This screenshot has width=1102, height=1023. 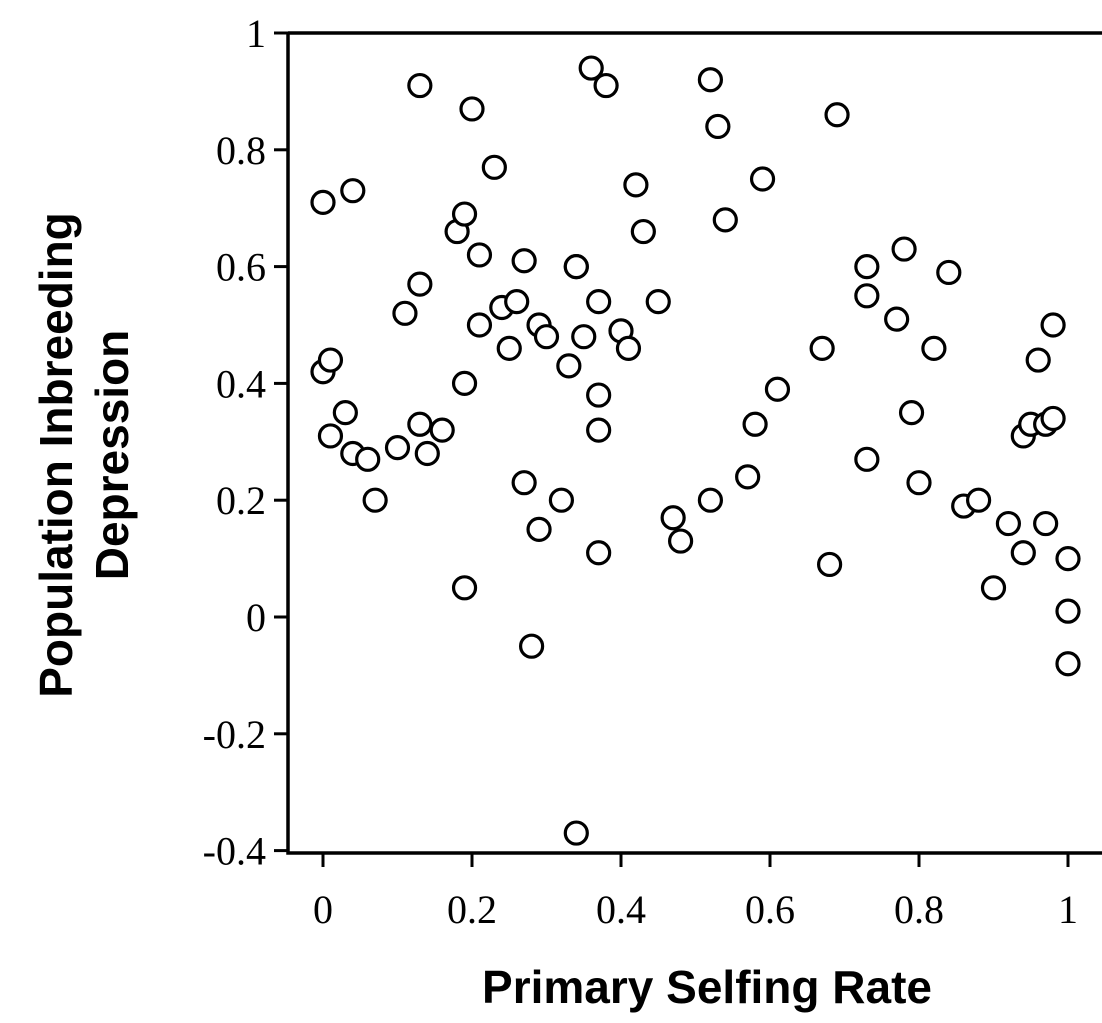 What do you see at coordinates (234, 851) in the screenshot?
I see `y-tick-label: -0.4` at bounding box center [234, 851].